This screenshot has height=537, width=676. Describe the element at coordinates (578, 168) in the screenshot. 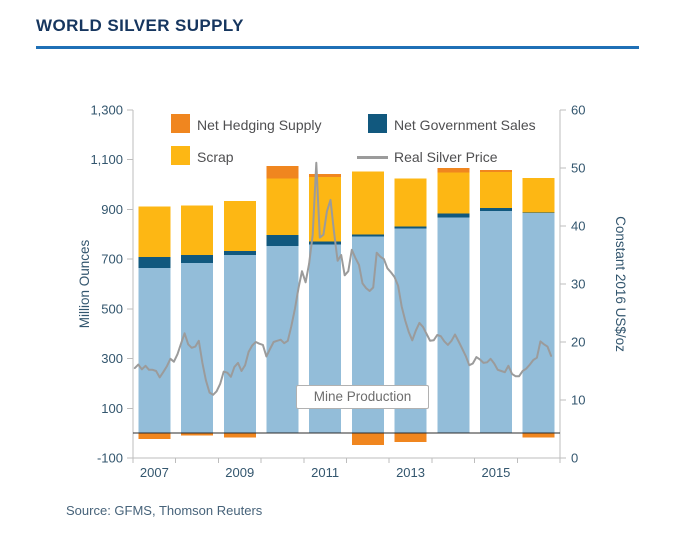

I see `y-right-tick-label: 50` at that location.